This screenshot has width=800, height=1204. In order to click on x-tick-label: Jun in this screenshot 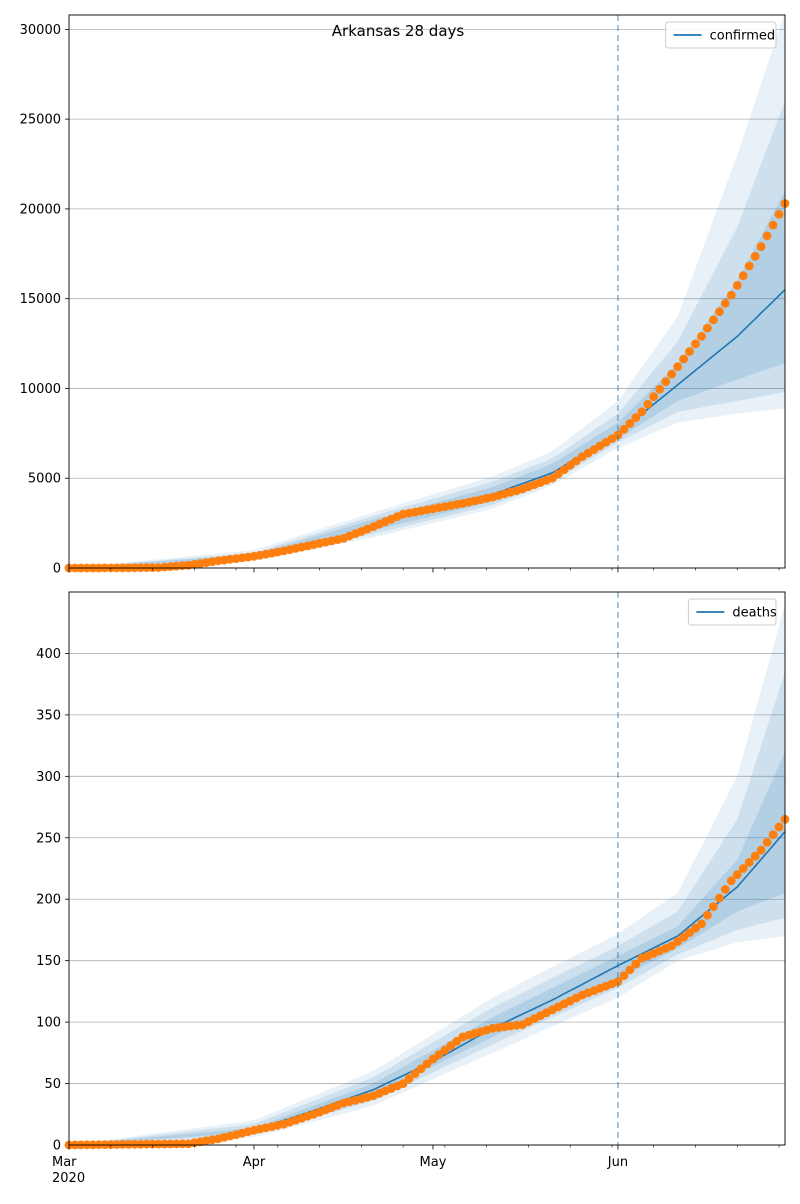, I will do `click(617, 1162)`.